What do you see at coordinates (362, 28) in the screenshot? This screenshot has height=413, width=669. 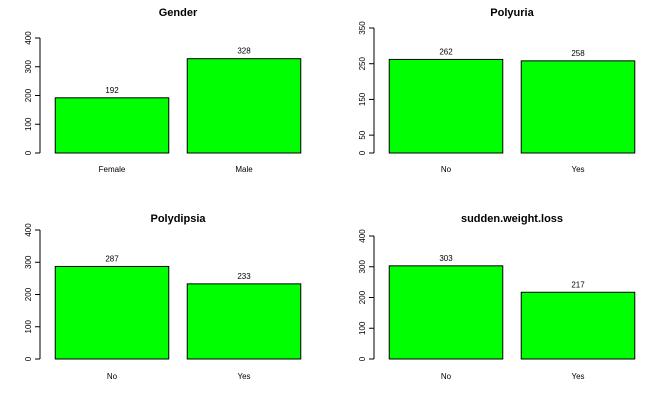 I see `y-tick-label: 350` at bounding box center [362, 28].